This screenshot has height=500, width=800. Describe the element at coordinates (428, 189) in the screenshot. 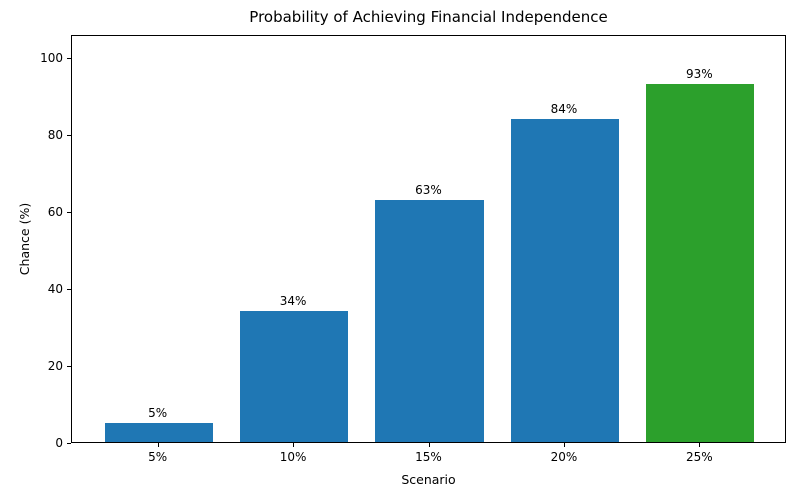

I see `bar-value-label: 63%` at that location.